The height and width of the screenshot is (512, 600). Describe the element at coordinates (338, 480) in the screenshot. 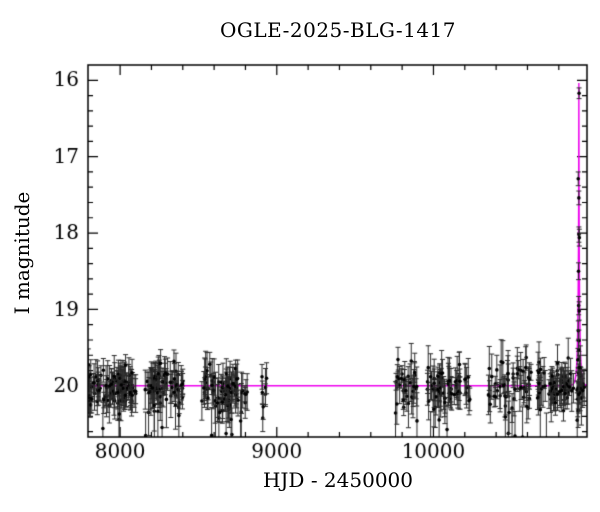

I see `x-axis-label: HJD - 2450000` at that location.